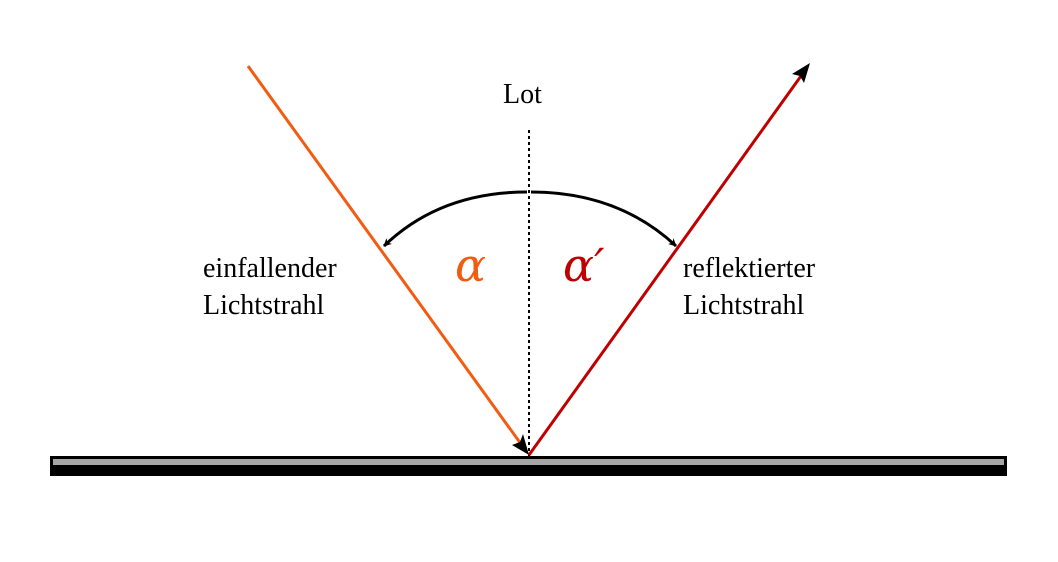 The width and height of the screenshot is (1058, 562). Describe the element at coordinates (744, 305) in the screenshot. I see `reflected-ray-label-line2: Lichtstrahl` at that location.